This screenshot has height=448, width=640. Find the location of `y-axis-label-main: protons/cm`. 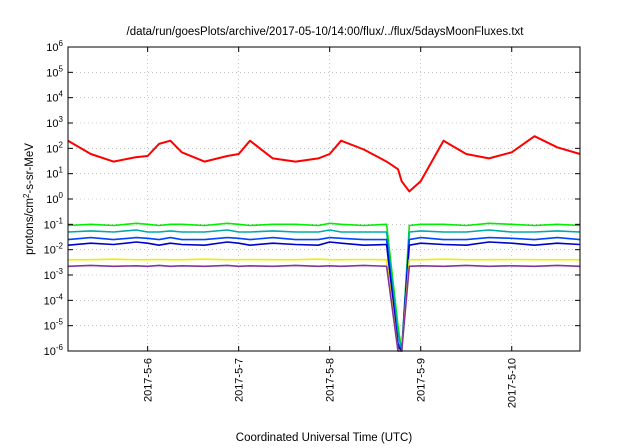

y-axis-label-main: protons/cm is located at coordinates (30, 226).